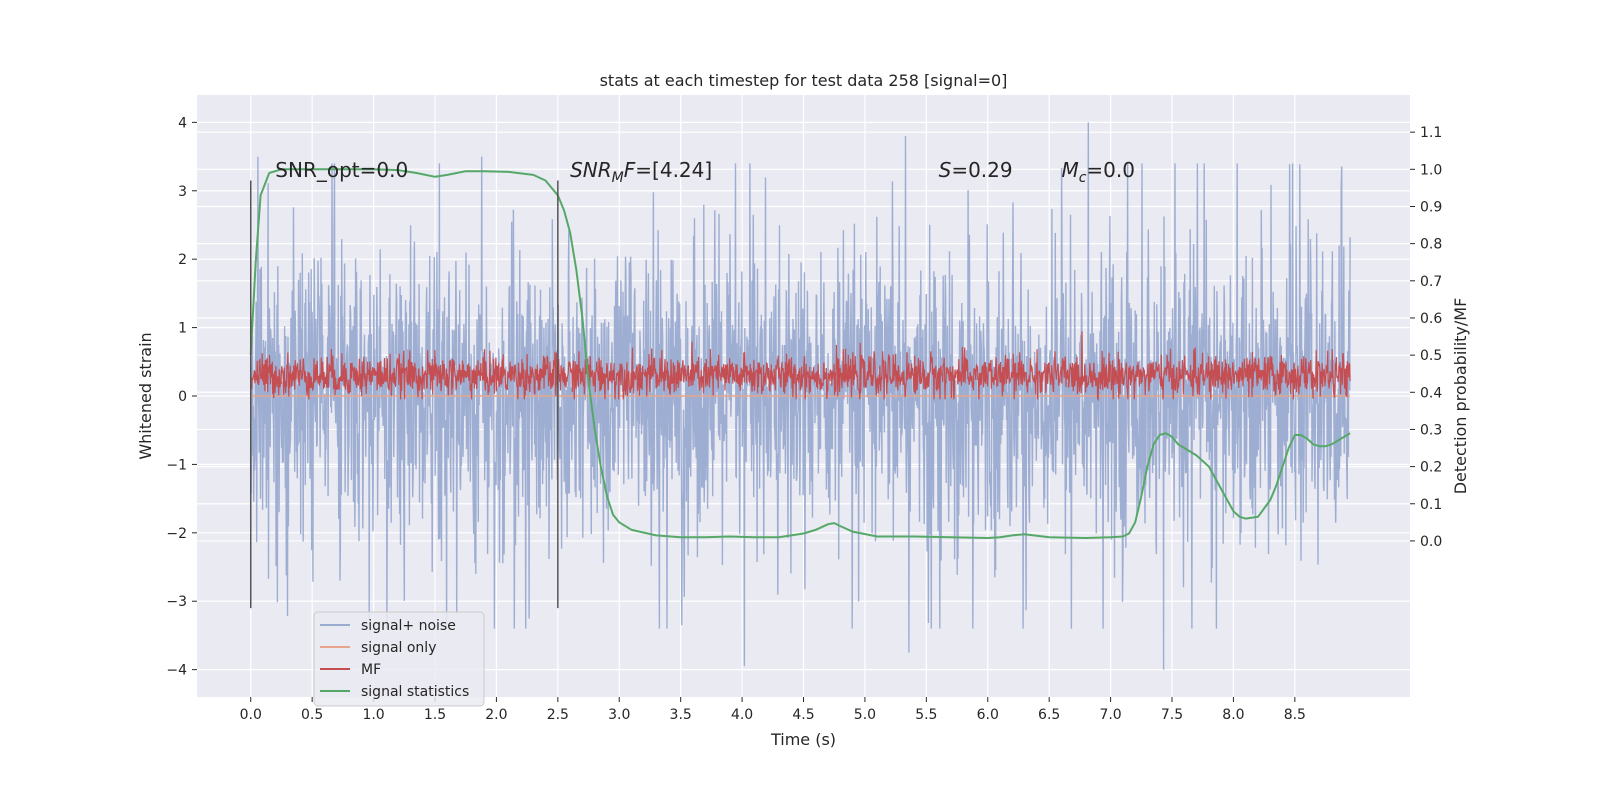 The height and width of the screenshot is (800, 1600). What do you see at coordinates (176, 465) in the screenshot?
I see `y-tick-label: −1` at bounding box center [176, 465].